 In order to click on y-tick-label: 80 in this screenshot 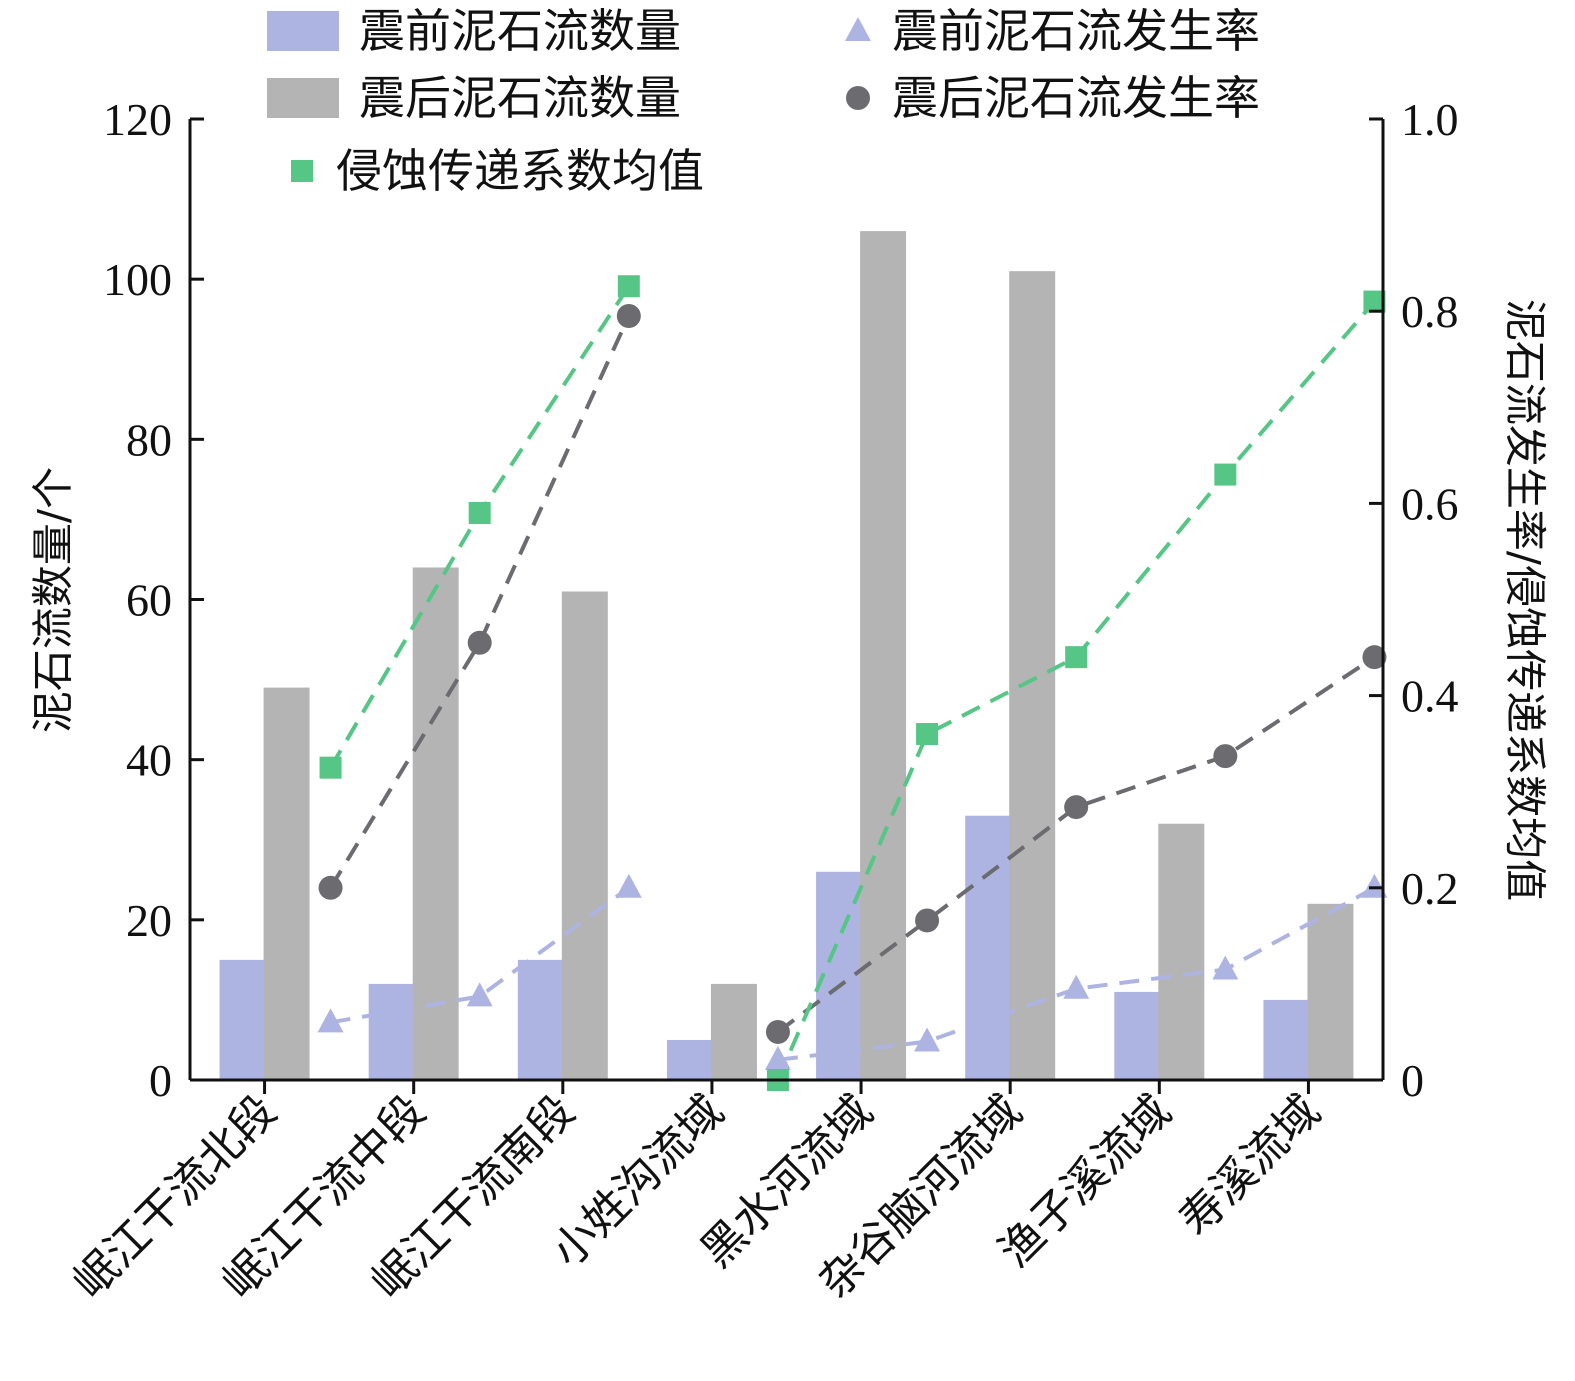, I will do `click(149, 439)`.